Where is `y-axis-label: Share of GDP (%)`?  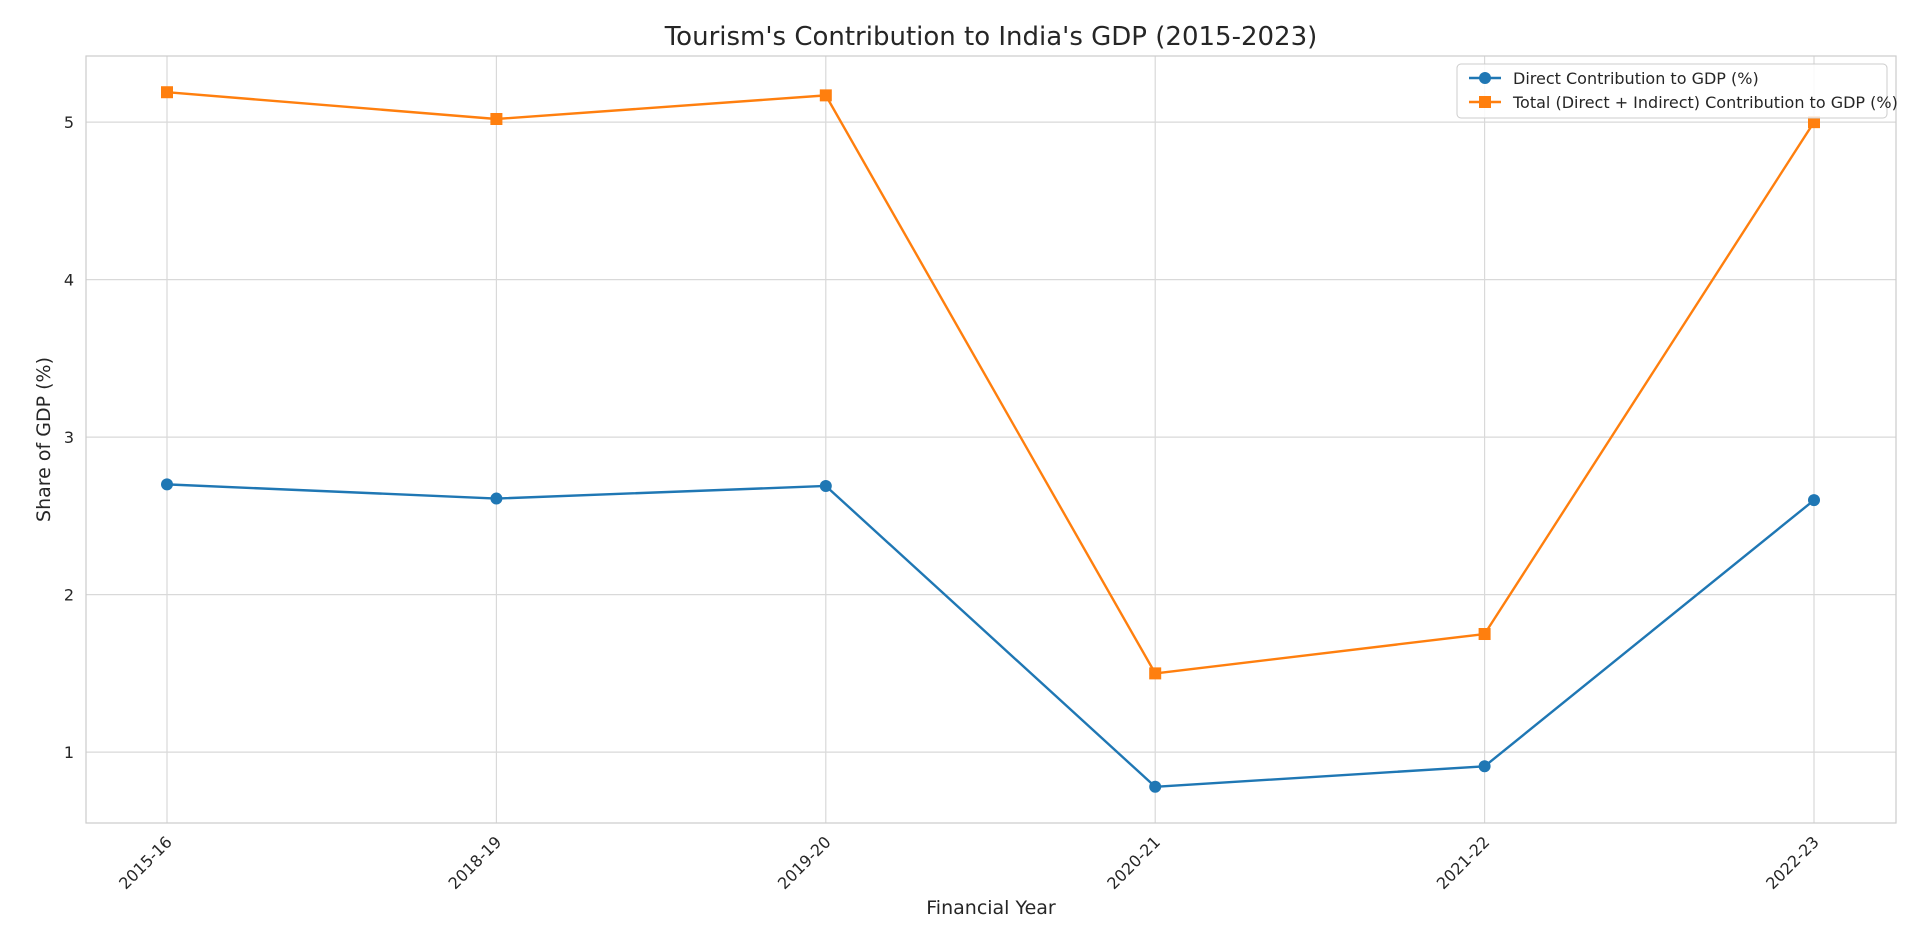
y-axis-label: Share of GDP (%) is located at coordinates (44, 439).